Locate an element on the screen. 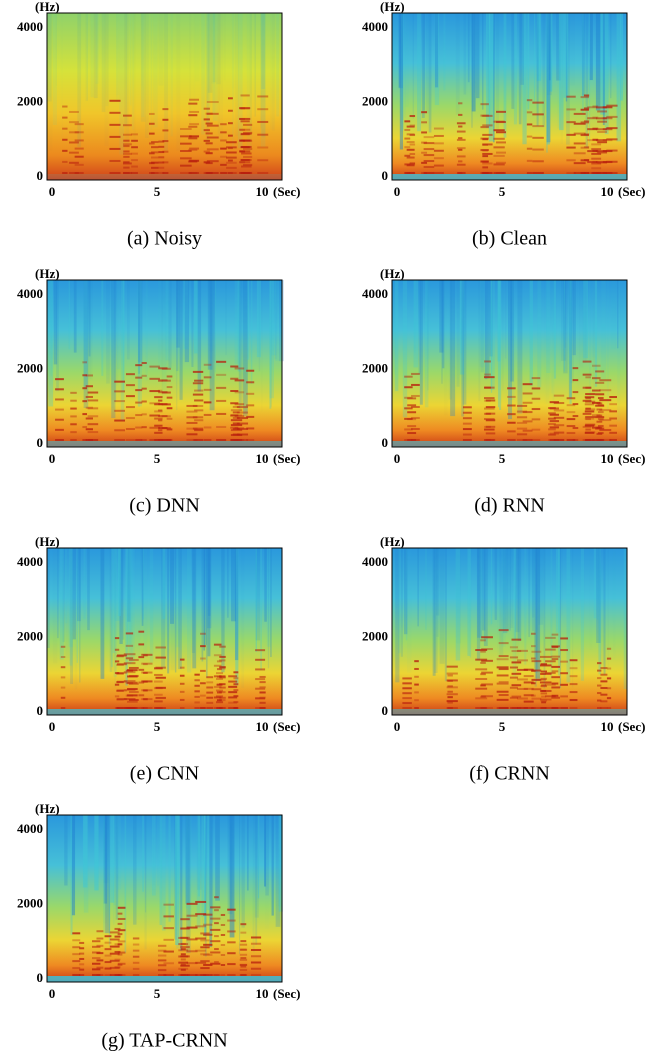 The height and width of the screenshot is (1052, 652). y-tick-label: 4000 is located at coordinates (30, 561).